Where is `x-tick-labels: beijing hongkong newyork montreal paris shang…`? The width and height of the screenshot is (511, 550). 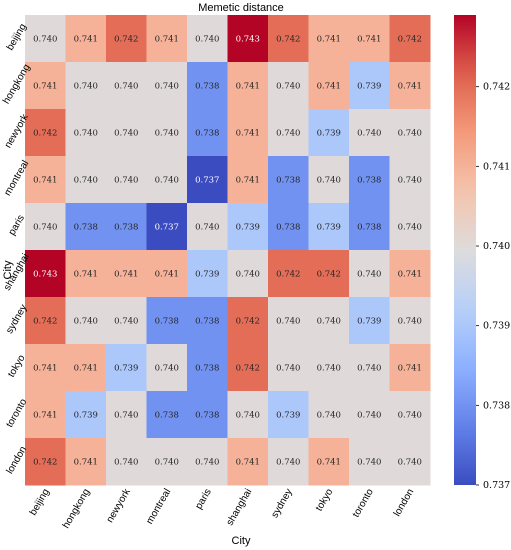
x-tick-labels: beijing hongkong newyork montreal paris shang… is located at coordinates (222, 508).